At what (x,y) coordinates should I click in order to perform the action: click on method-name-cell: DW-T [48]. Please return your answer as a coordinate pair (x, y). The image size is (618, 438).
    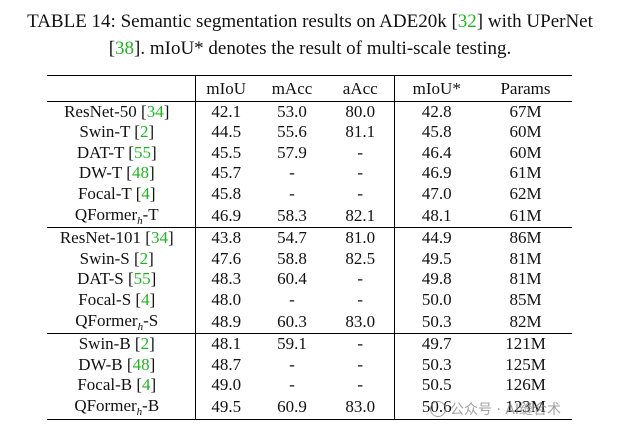
    Looking at the image, I should click on (121, 173).